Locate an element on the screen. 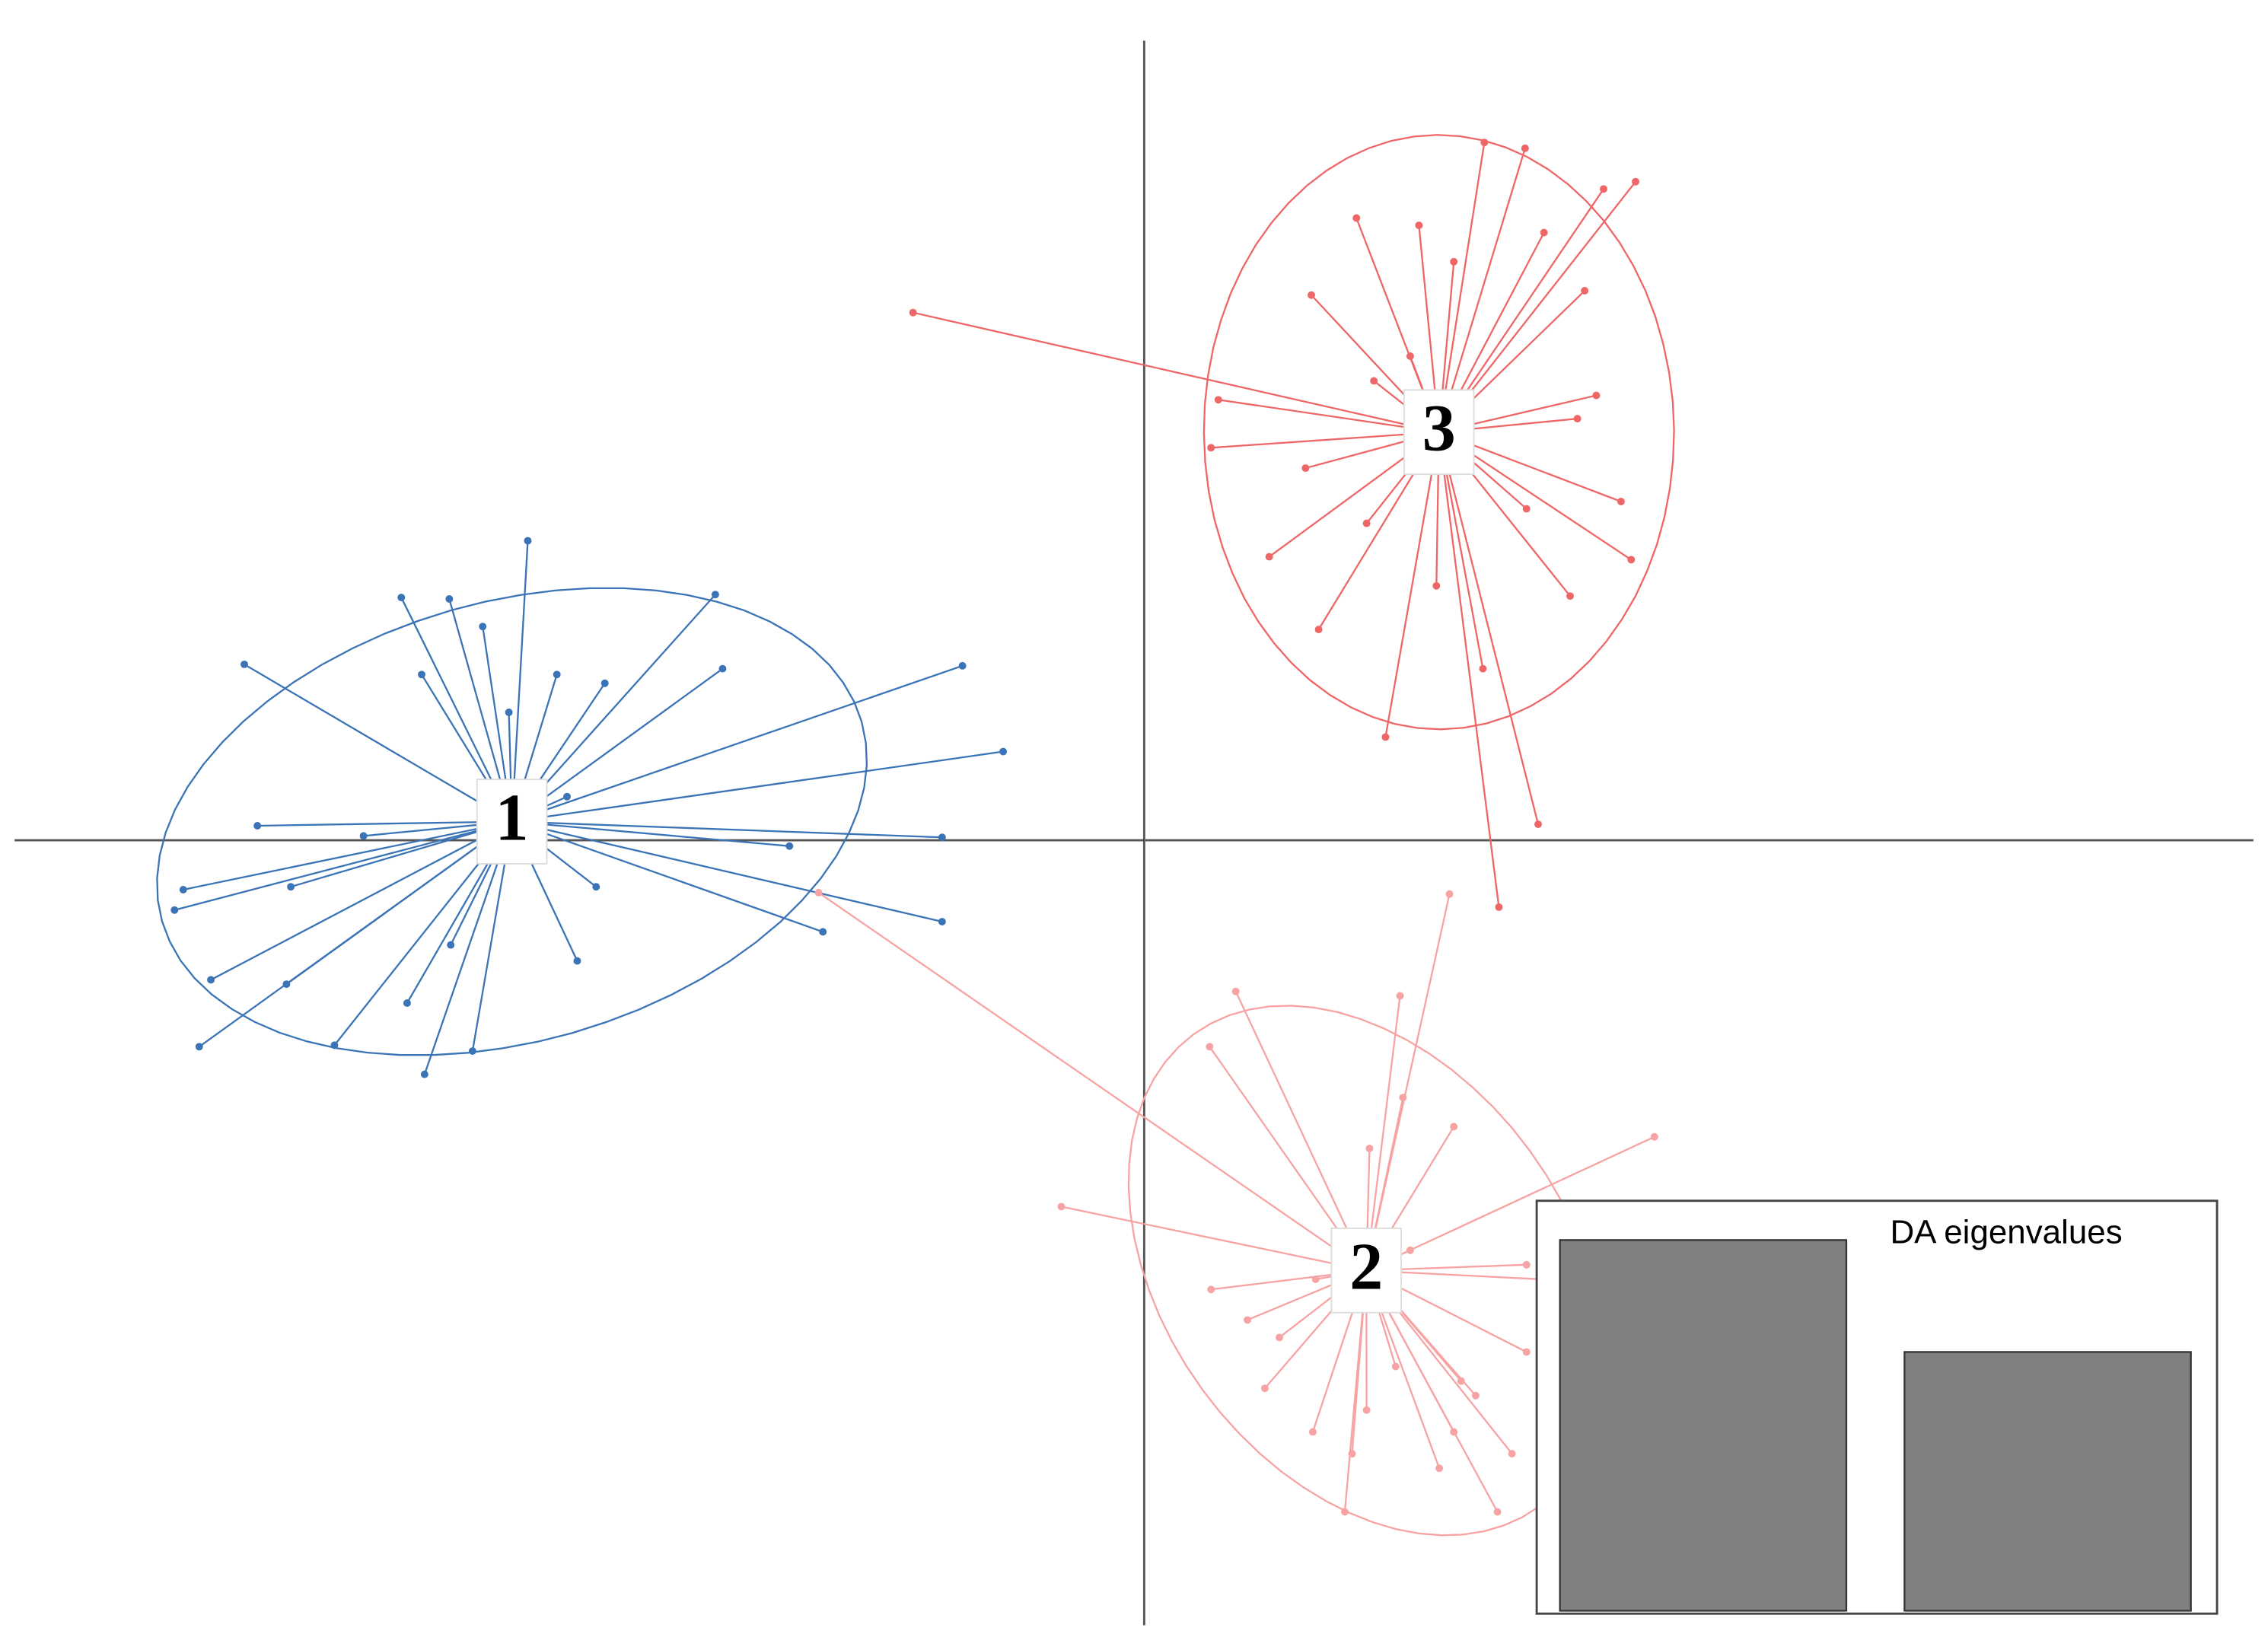 Image resolution: width=2268 pixels, height=1634 pixels. group-label: 1 is located at coordinates (512, 818).